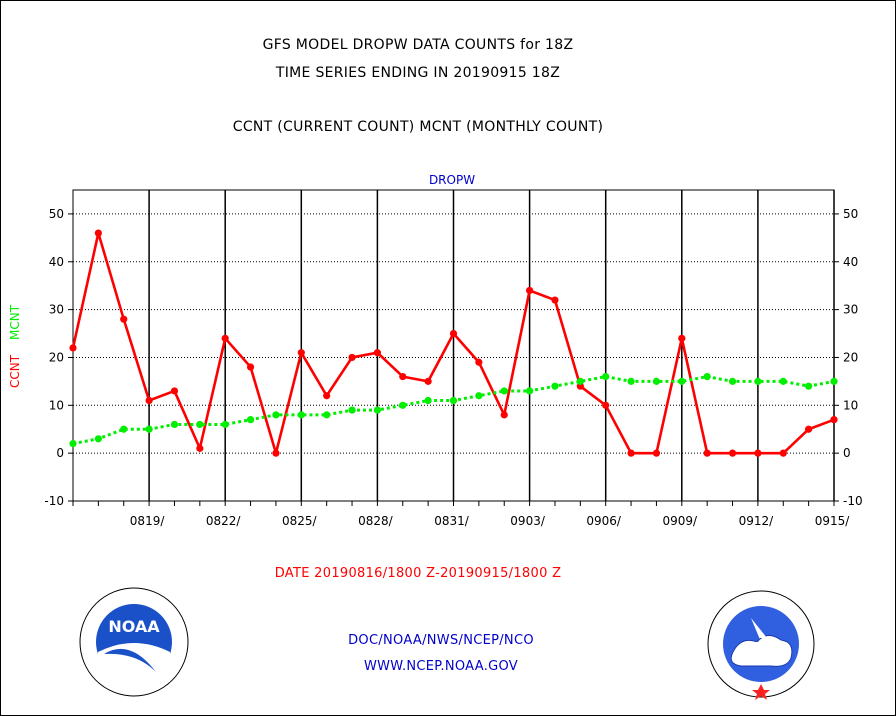 The image size is (896, 716). I want to click on y-tick-label-left: 10, so click(56, 405).